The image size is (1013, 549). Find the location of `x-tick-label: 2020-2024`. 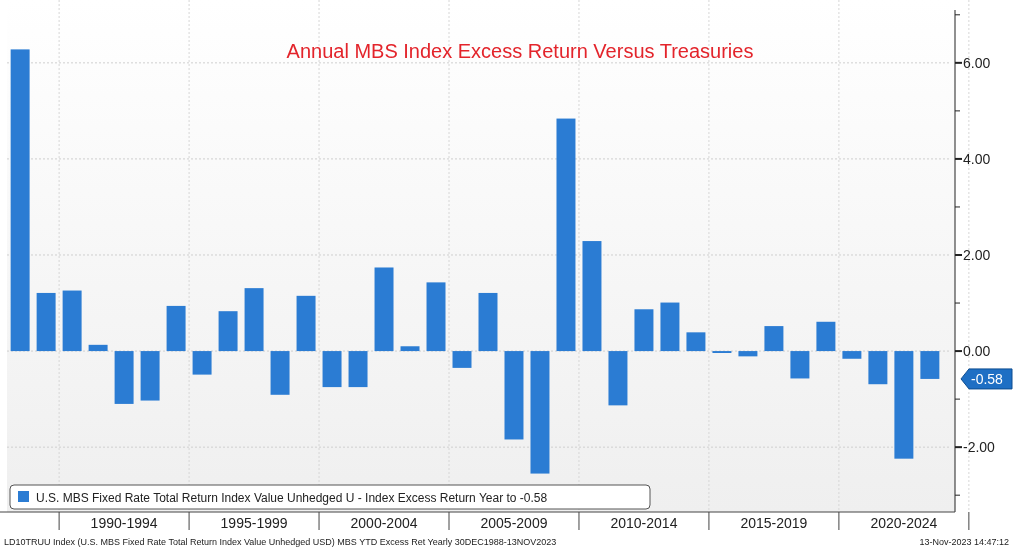

x-tick-label: 2020-2024 is located at coordinates (904, 523).